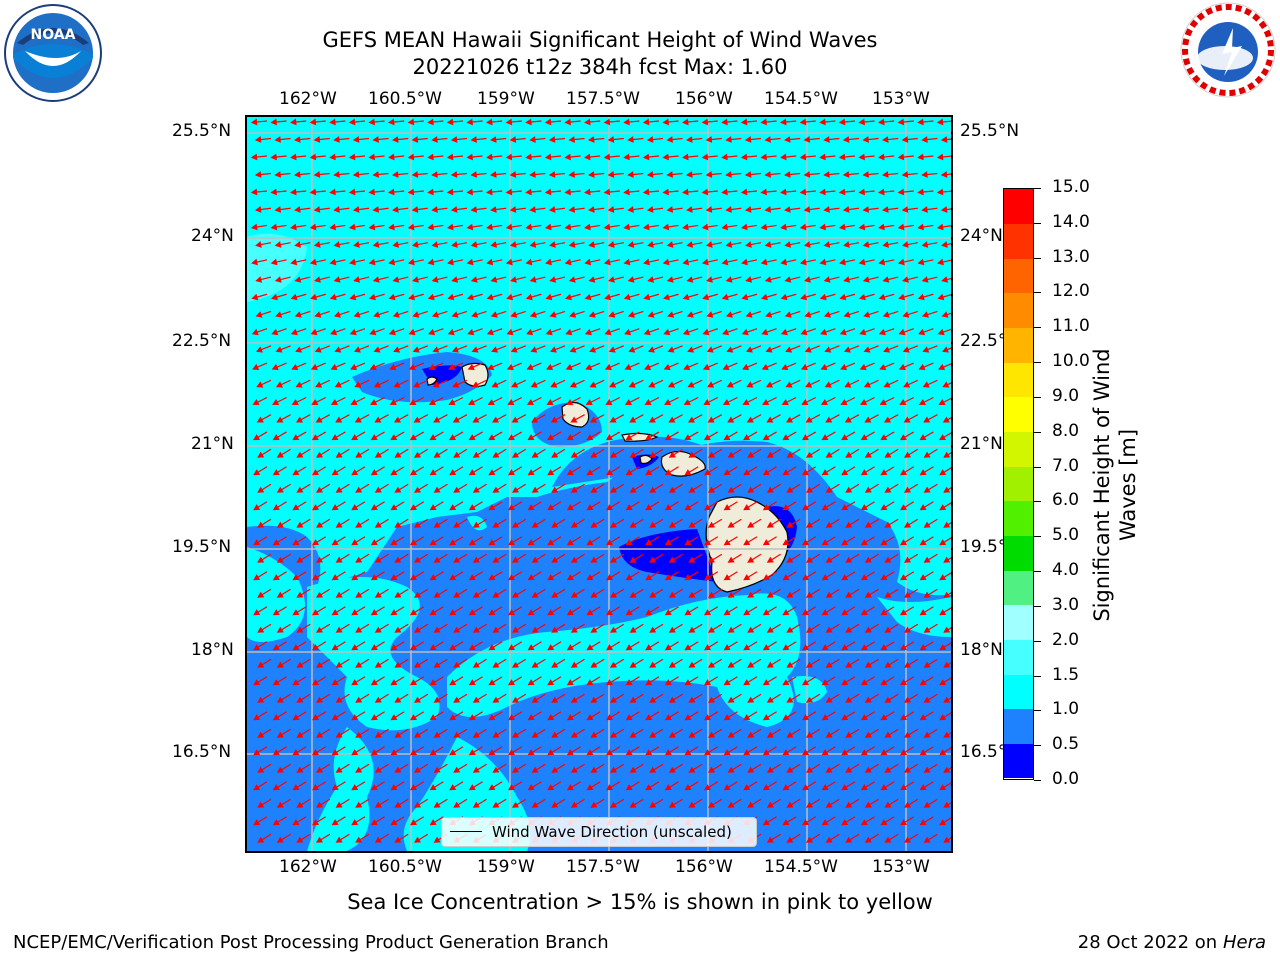 This screenshot has height=960, width=1280. I want to click on island-lanai, so click(646, 459).